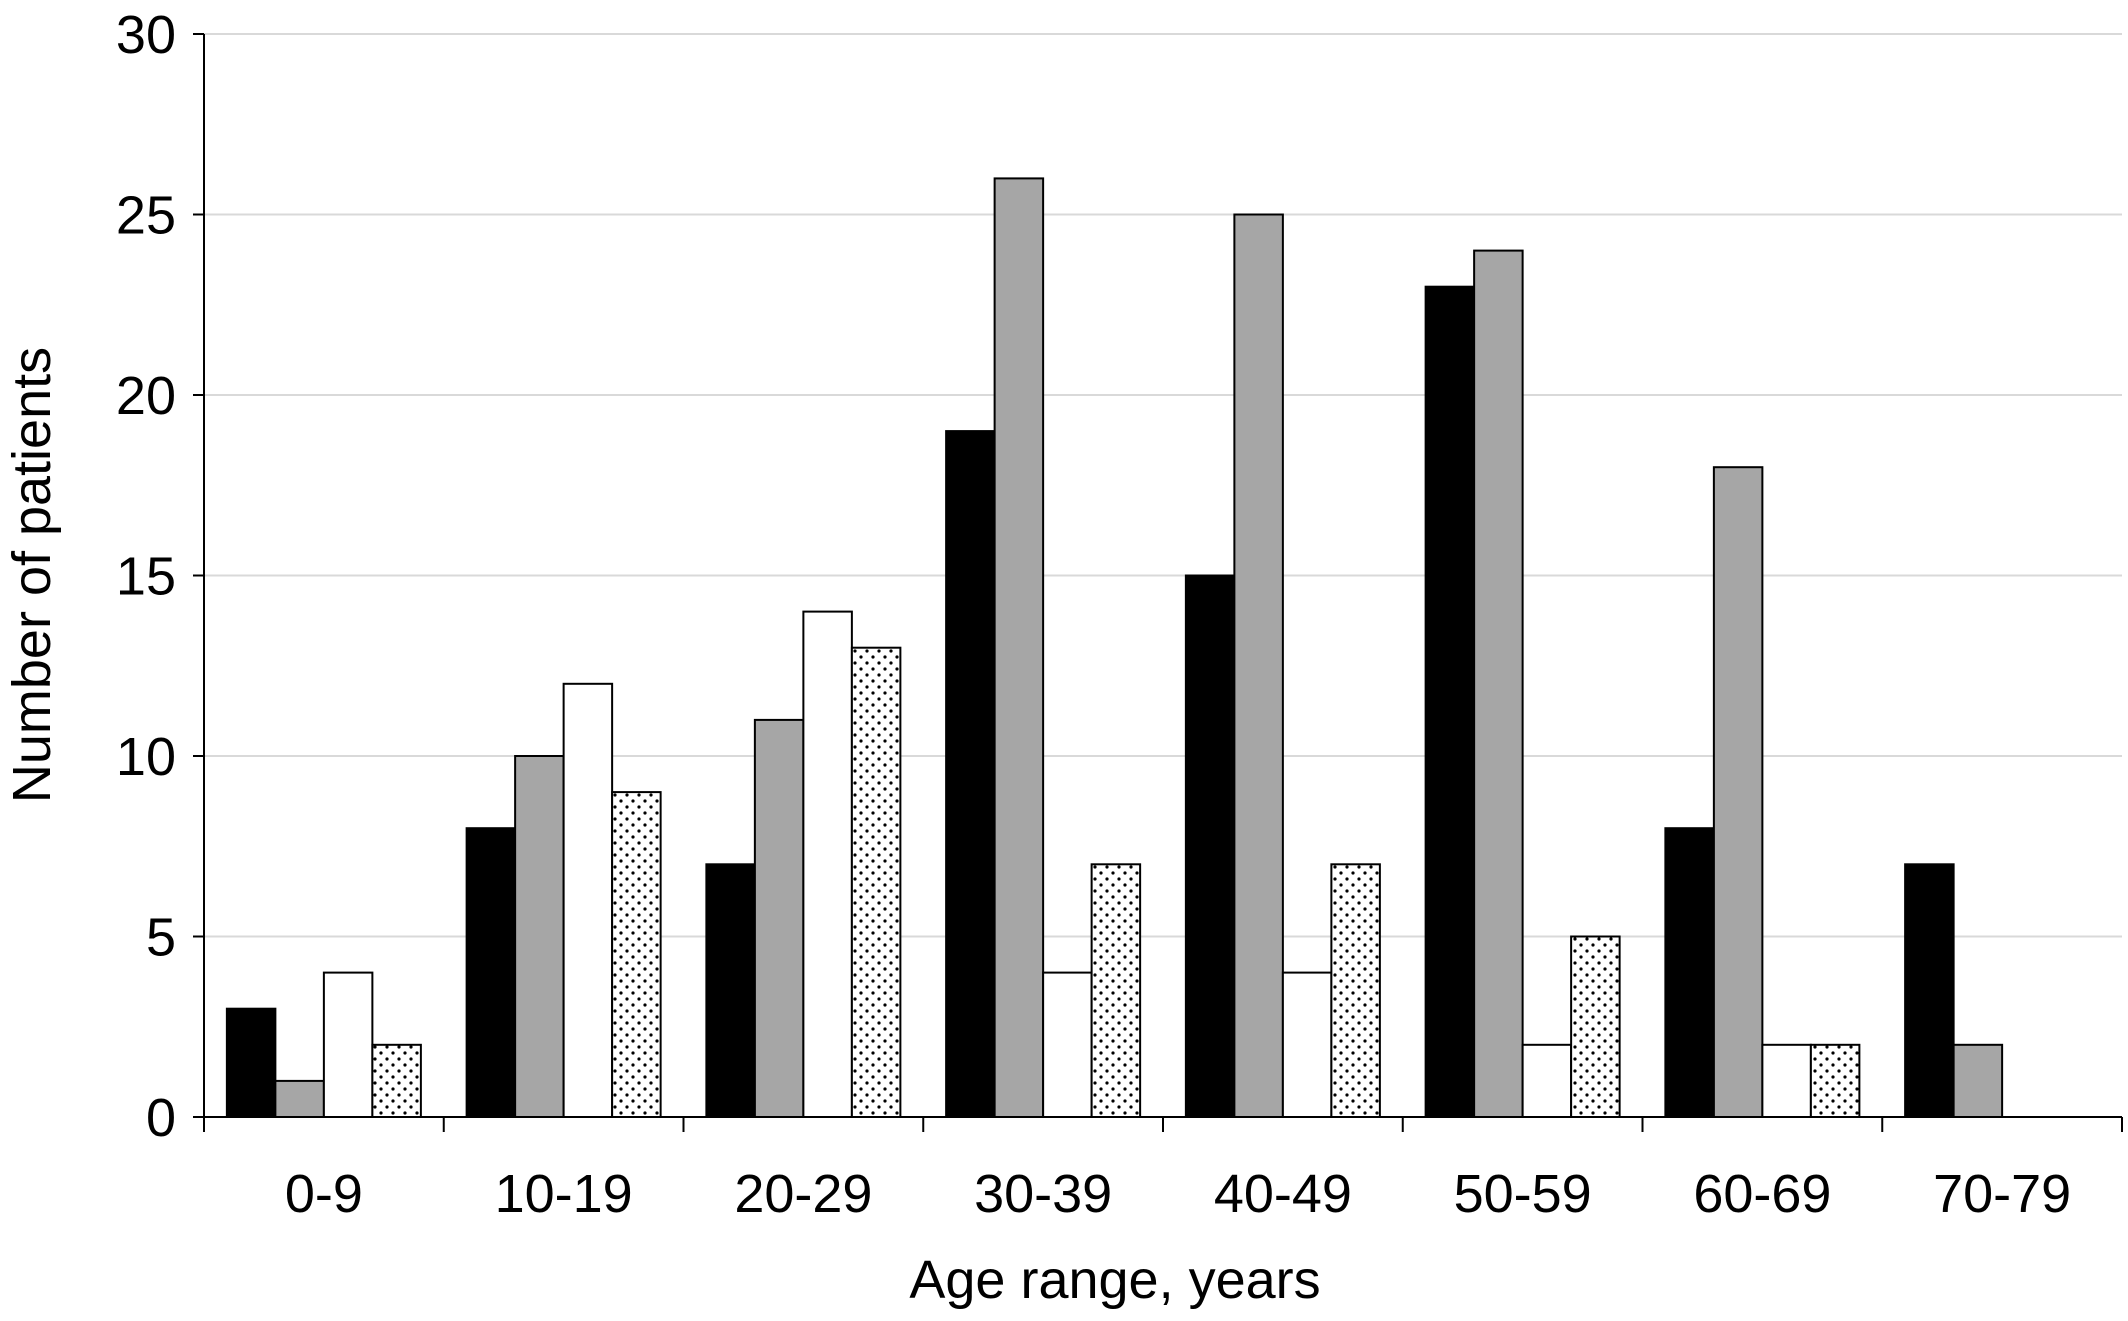 The height and width of the screenshot is (1321, 2128). What do you see at coordinates (146, 216) in the screenshot?
I see `y-tick-label: 25` at bounding box center [146, 216].